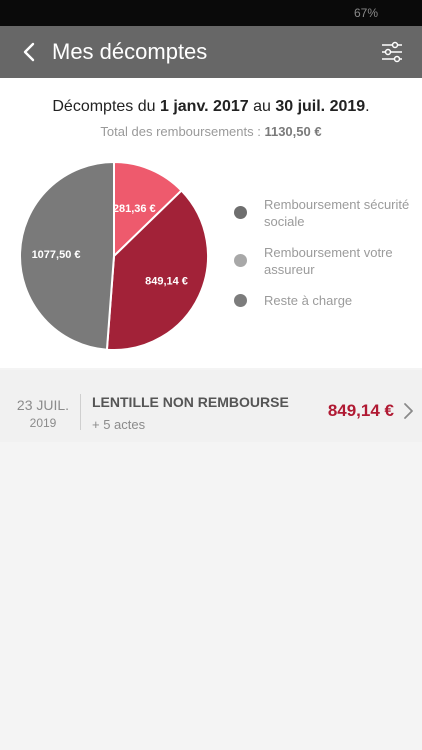 The height and width of the screenshot is (750, 422). What do you see at coordinates (130, 51) in the screenshot?
I see `page-title: Mes décomptes` at bounding box center [130, 51].